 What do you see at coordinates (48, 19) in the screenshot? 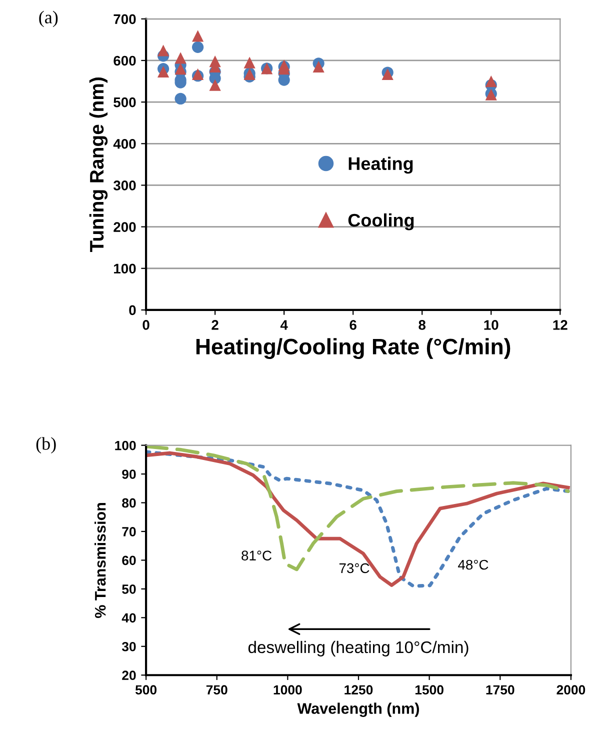
I see `chart-title: (a)` at bounding box center [48, 19].